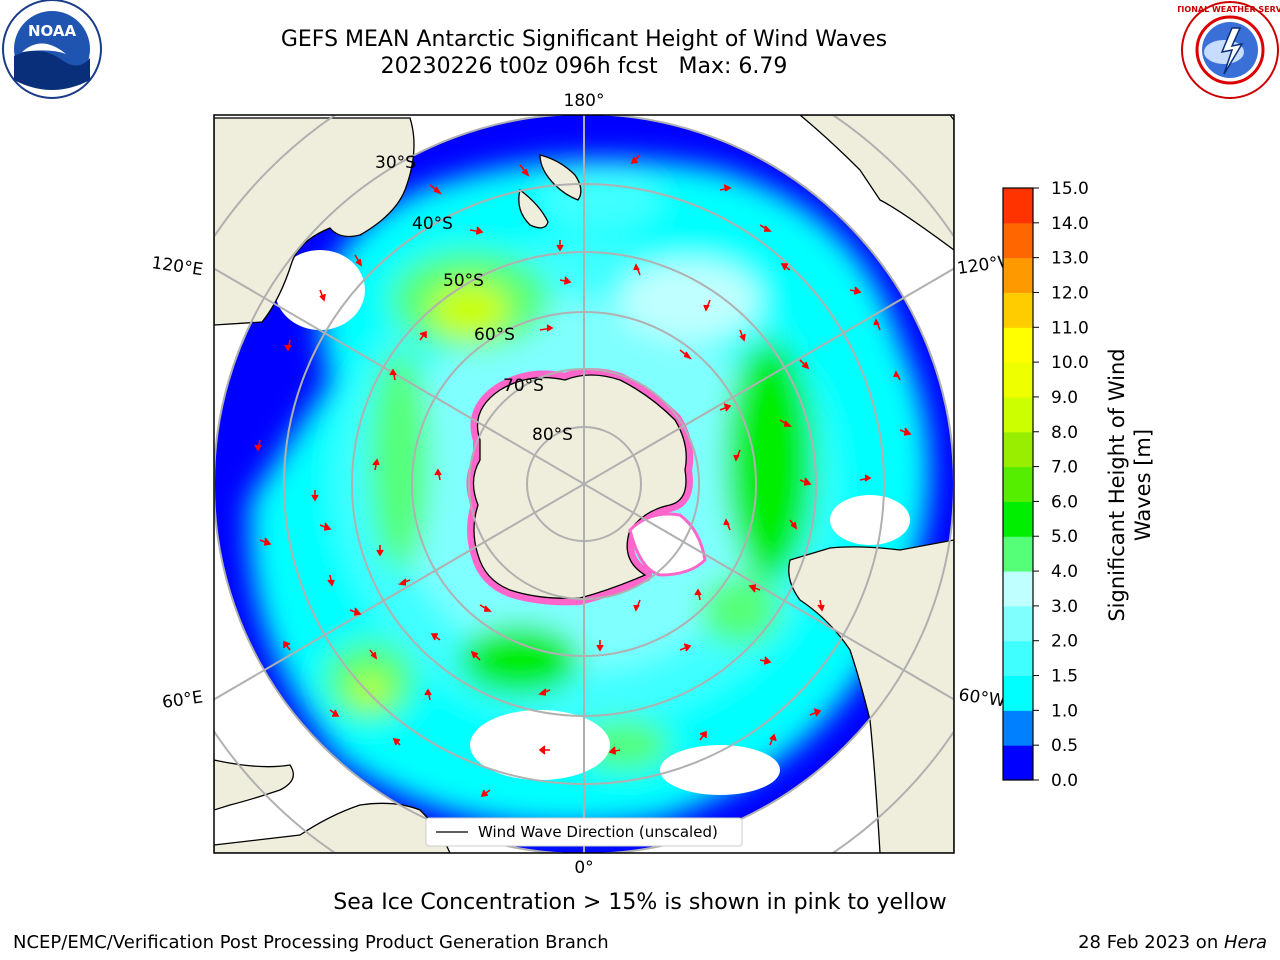  Describe the element at coordinates (474, 299) in the screenshot. I see `latitude-labels: 30°S 40°S 50°S 60°S 70°S 80°S` at that location.